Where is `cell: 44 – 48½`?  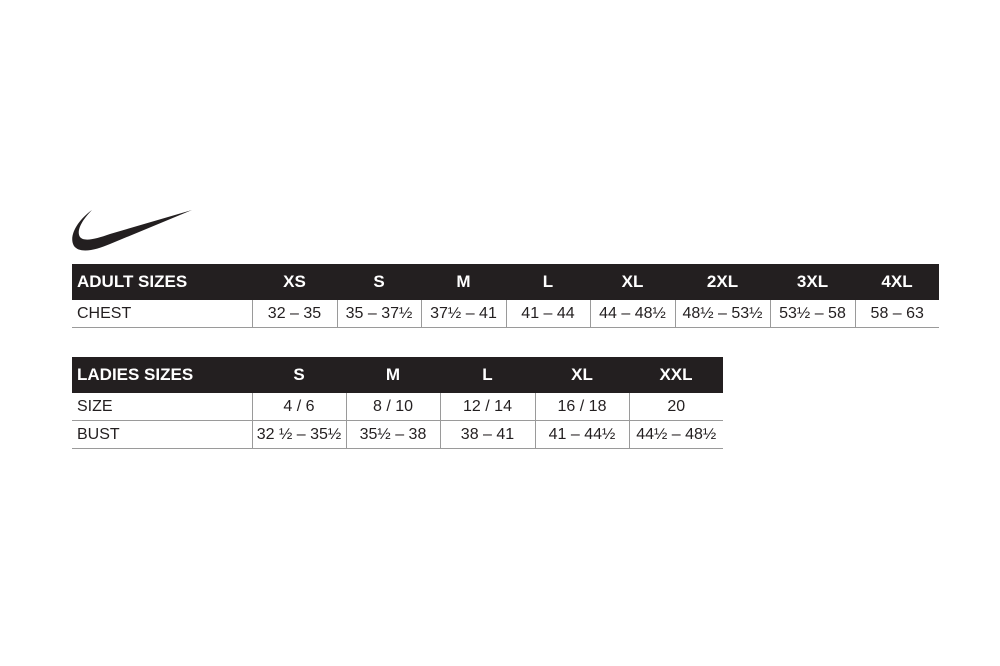
cell: 44 – 48½ is located at coordinates (632, 314).